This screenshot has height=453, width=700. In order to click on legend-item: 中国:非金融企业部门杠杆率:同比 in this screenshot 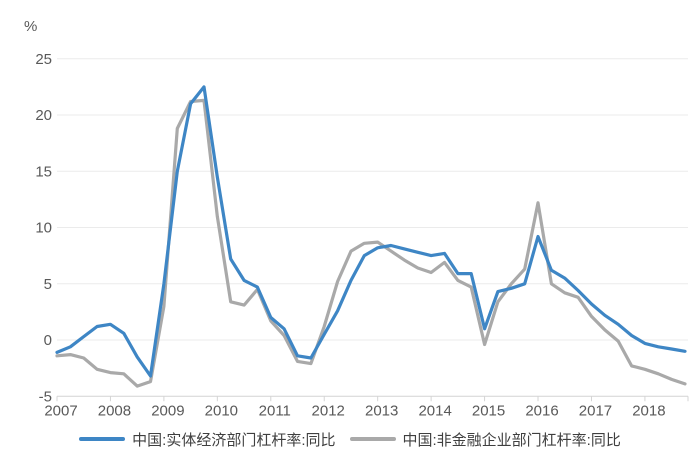, I will do `click(485, 439)`.